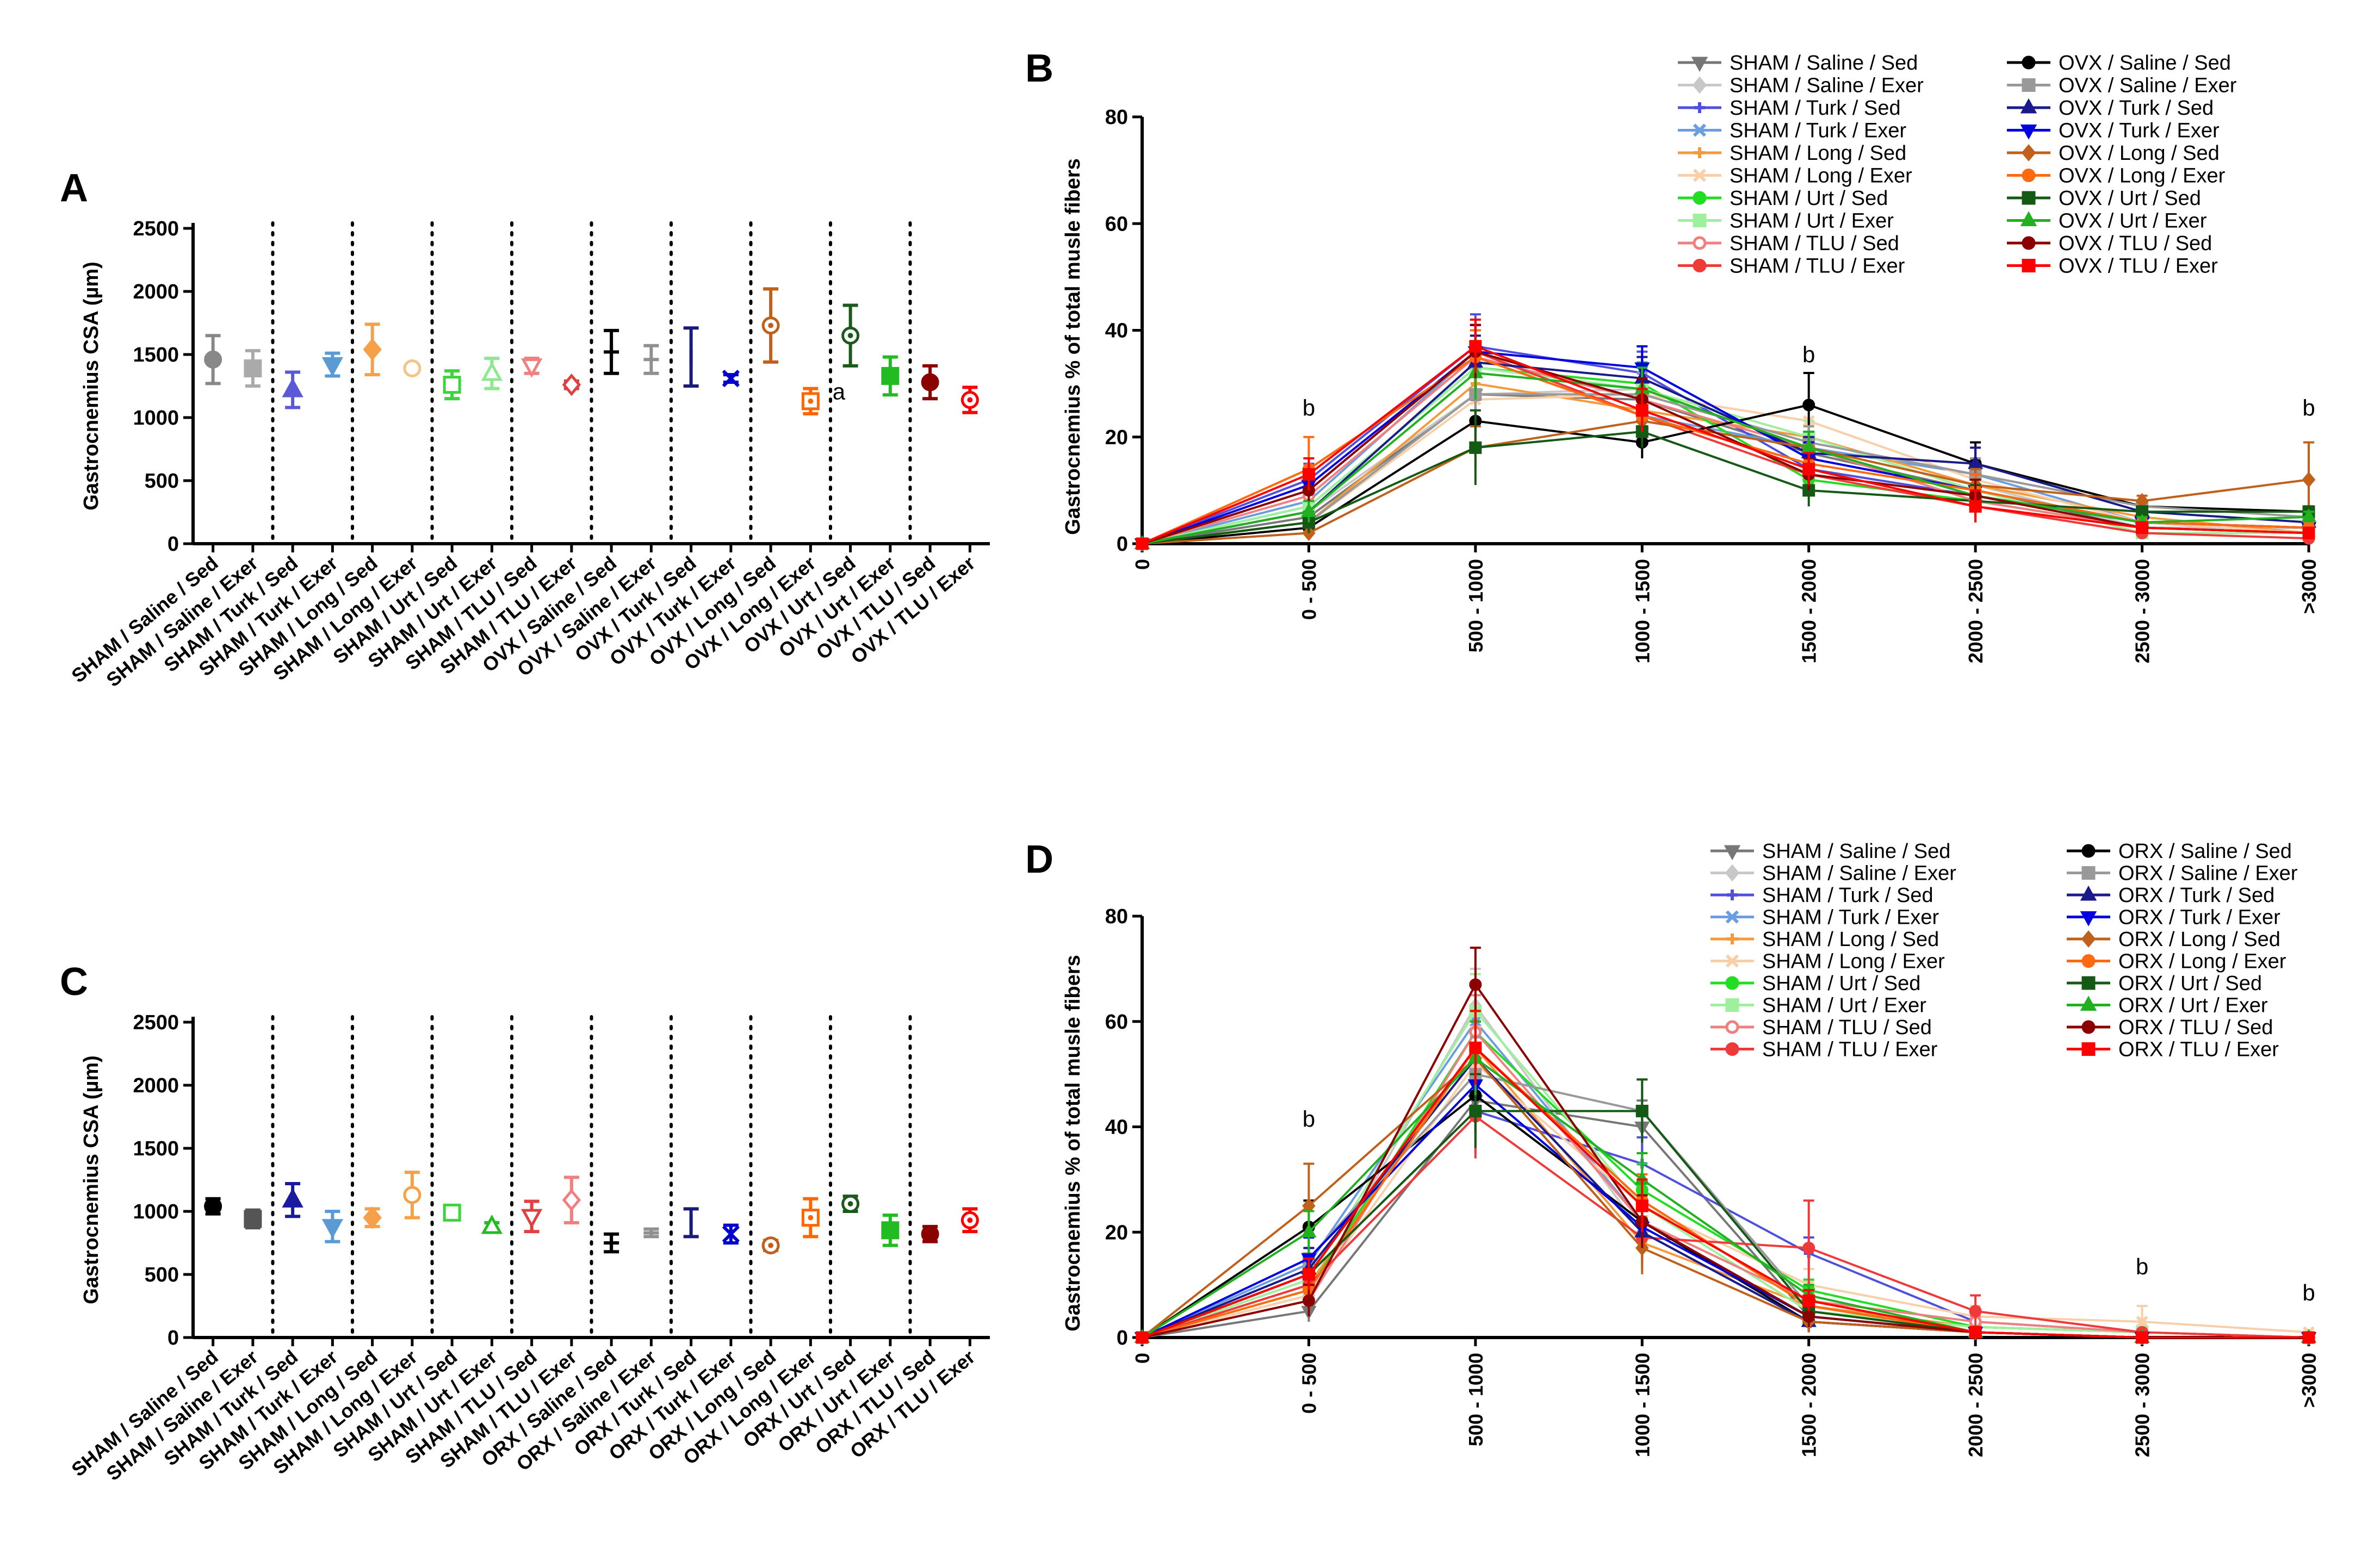  Describe the element at coordinates (1039, 859) in the screenshot. I see `panel-letter: D` at that location.